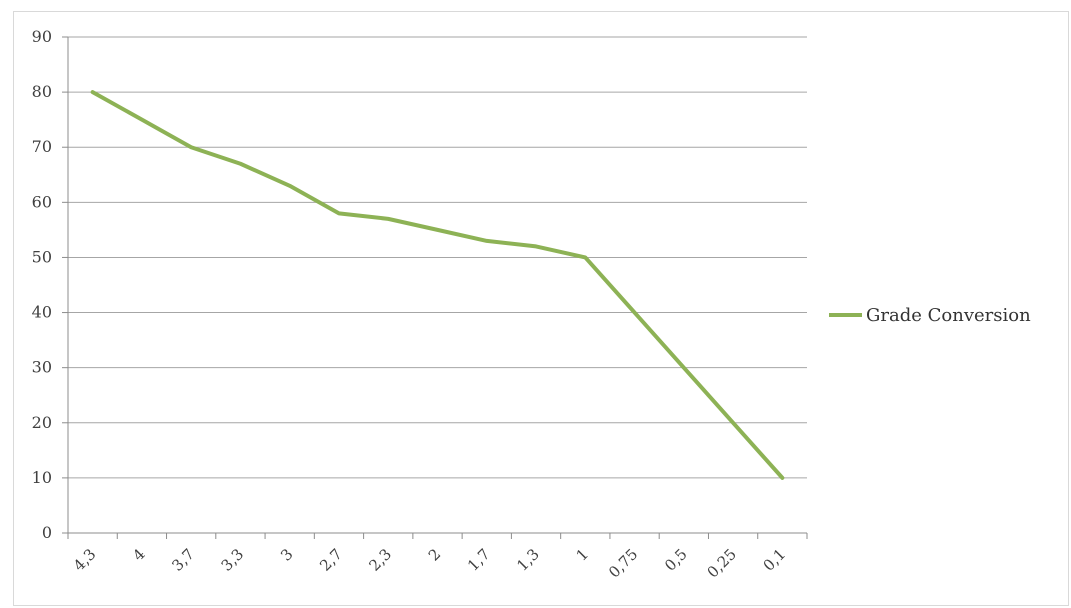  Describe the element at coordinates (676, 560) in the screenshot. I see `x-tick-label: 0,5` at that location.